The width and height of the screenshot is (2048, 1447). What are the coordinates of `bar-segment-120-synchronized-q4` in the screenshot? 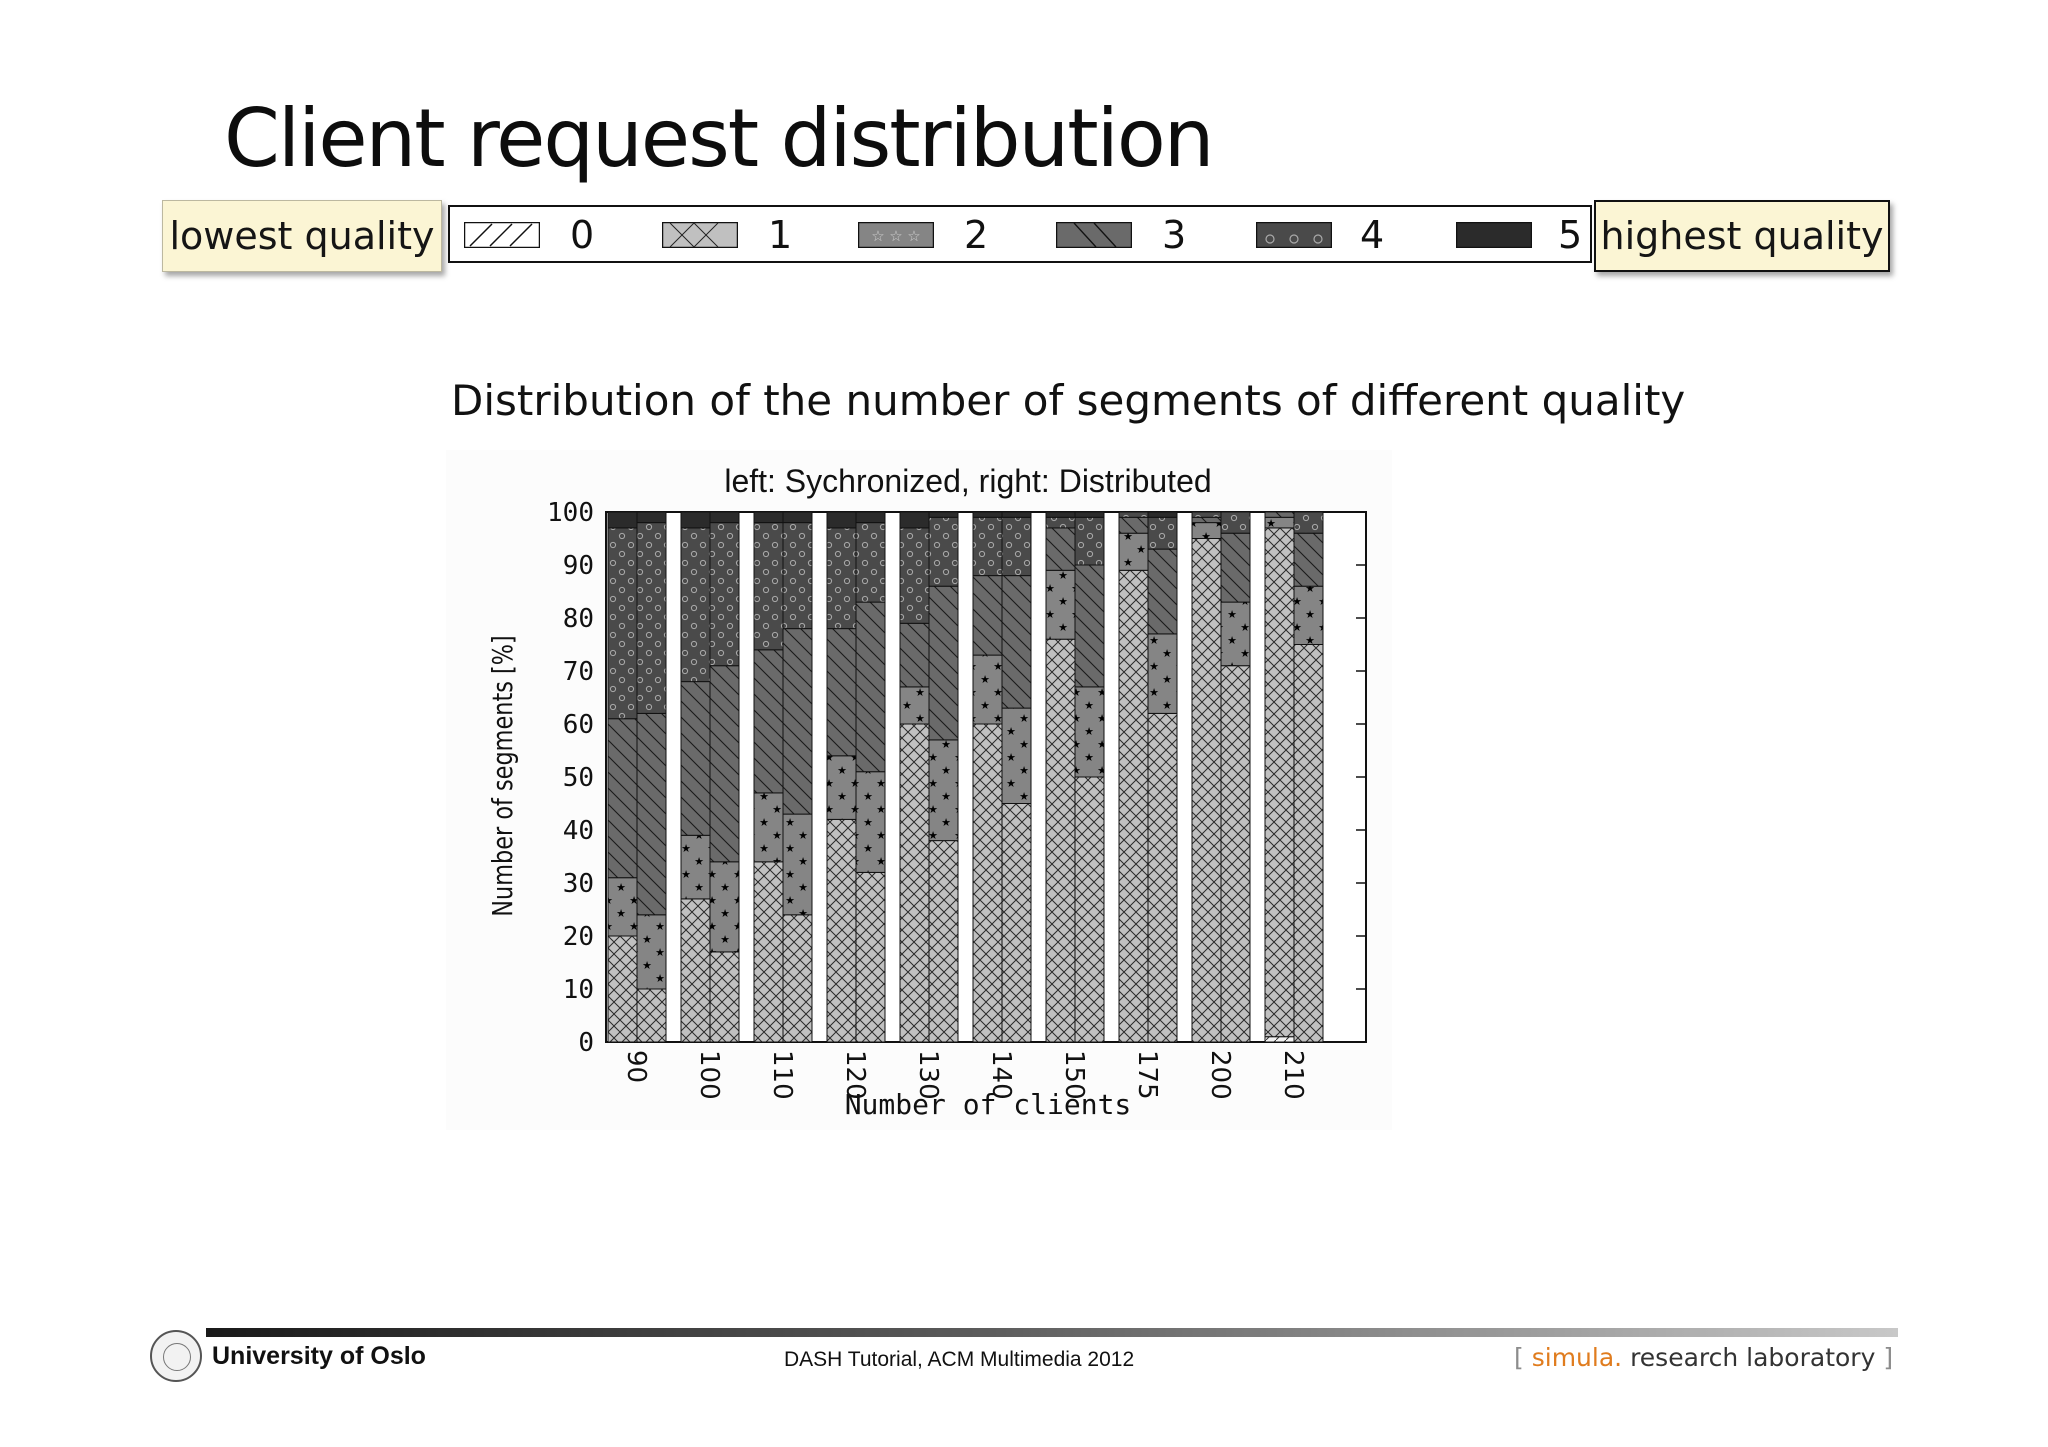 It's located at (841, 578).